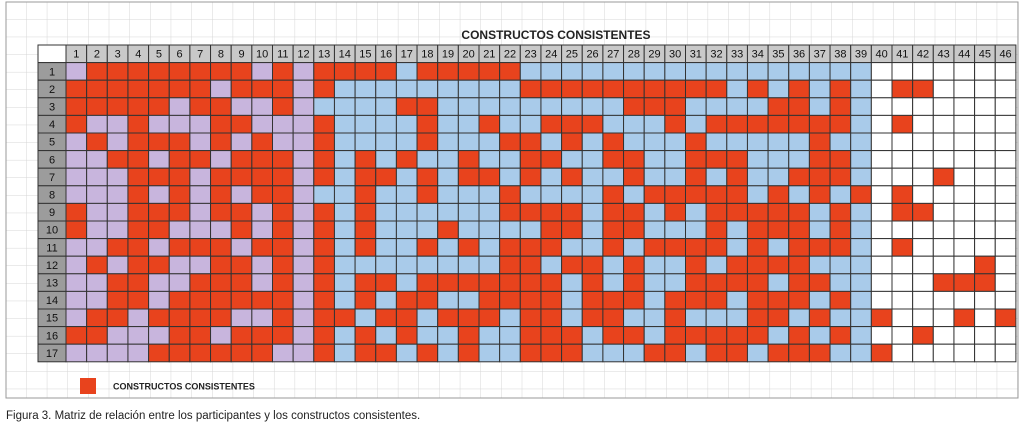 The height and width of the screenshot is (433, 1024). I want to click on row-header: 14, so click(52, 301).